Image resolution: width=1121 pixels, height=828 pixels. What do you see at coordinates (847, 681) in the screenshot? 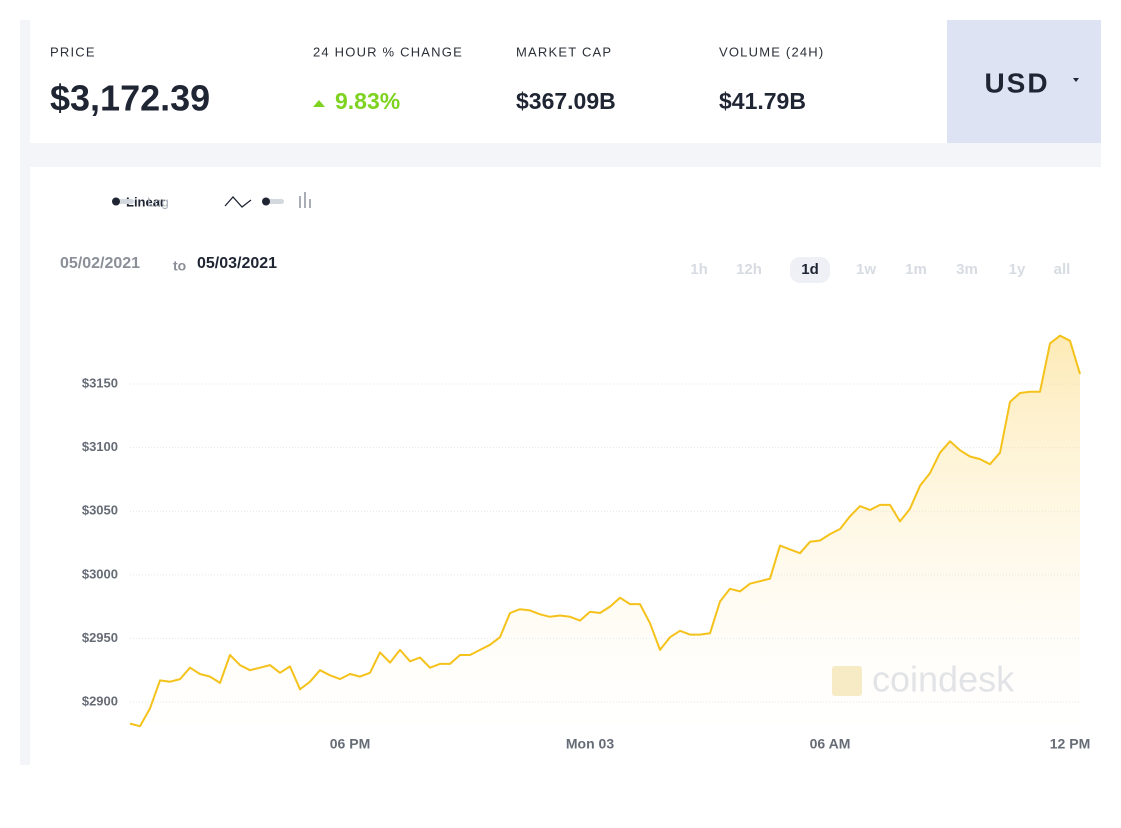
I see `watermark-icon` at bounding box center [847, 681].